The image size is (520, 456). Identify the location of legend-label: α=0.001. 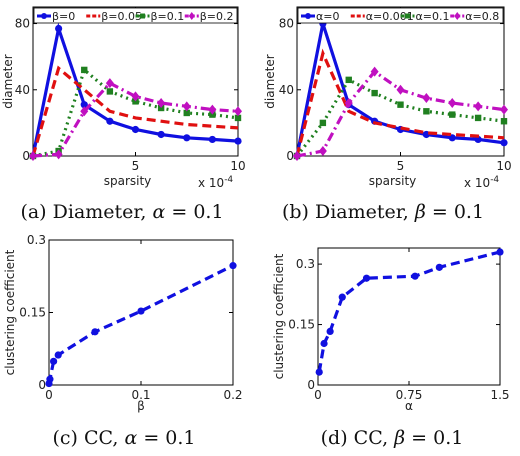
(390, 16).